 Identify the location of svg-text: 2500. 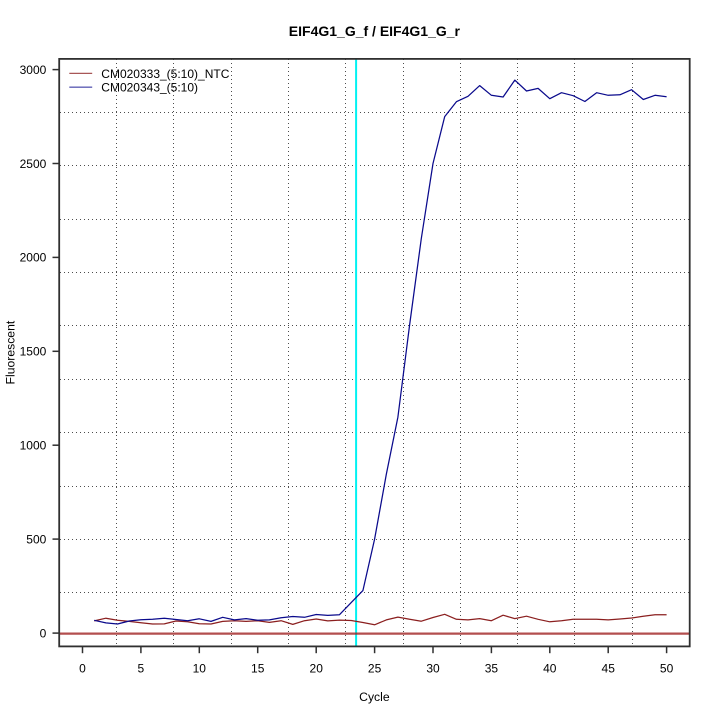
(33, 164).